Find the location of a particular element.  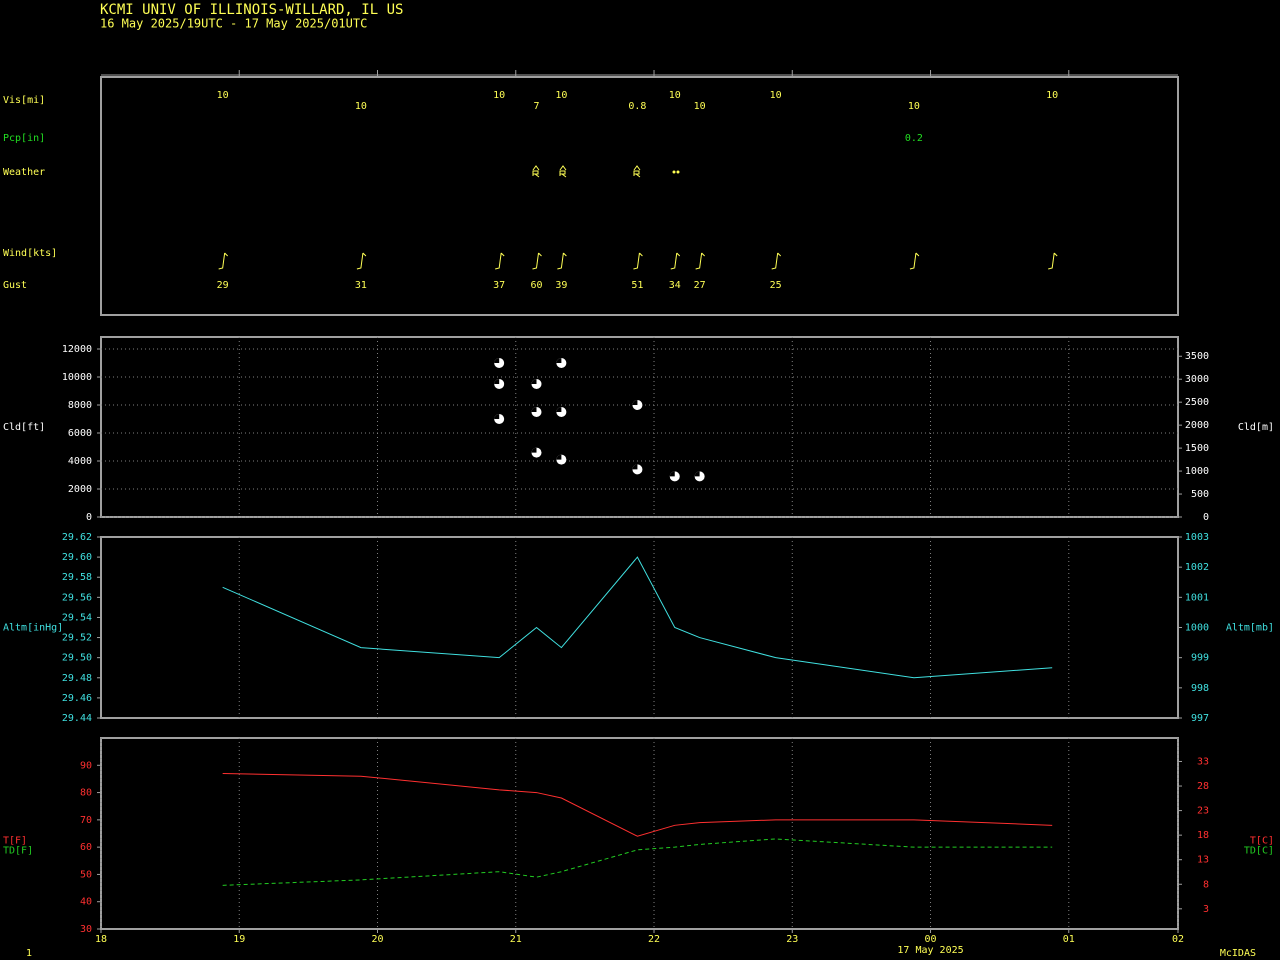

y2-tick-label: 28 is located at coordinates (1203, 786).